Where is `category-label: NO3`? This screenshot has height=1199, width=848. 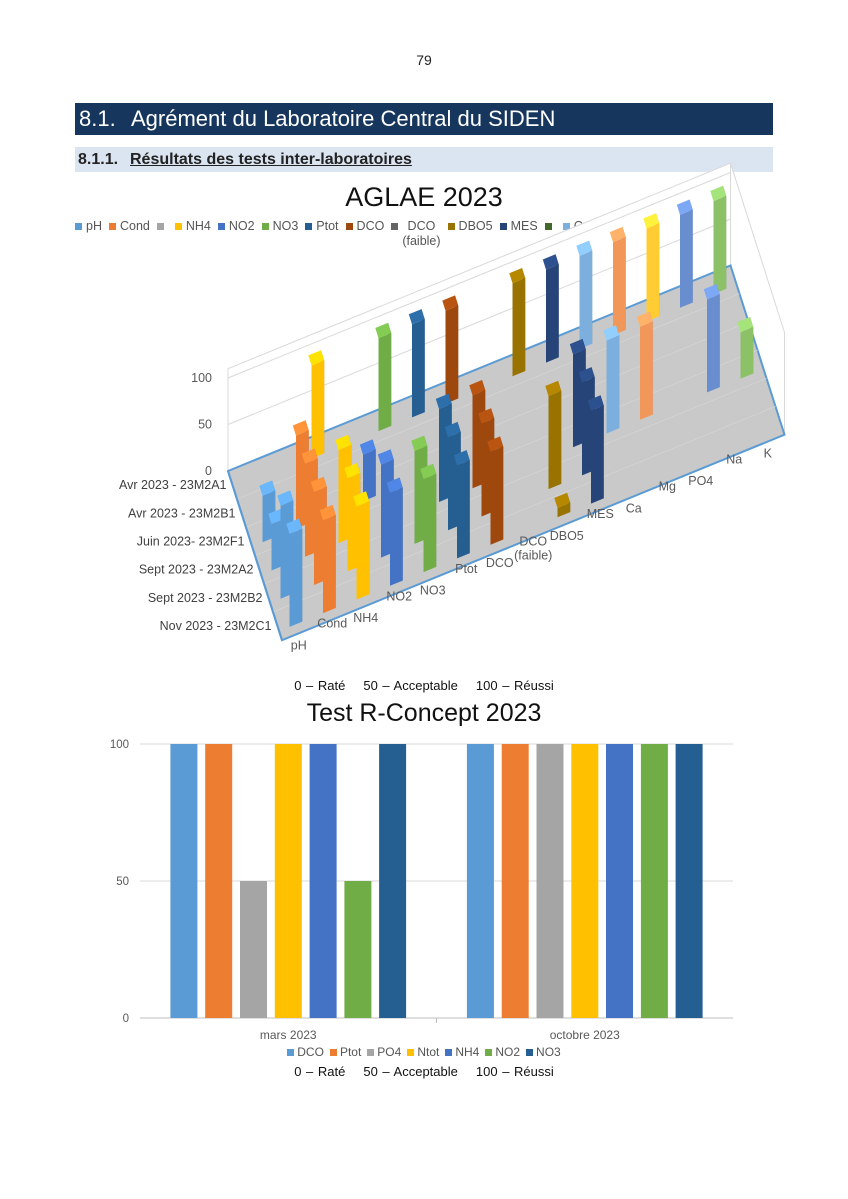
category-label: NO3 is located at coordinates (433, 591).